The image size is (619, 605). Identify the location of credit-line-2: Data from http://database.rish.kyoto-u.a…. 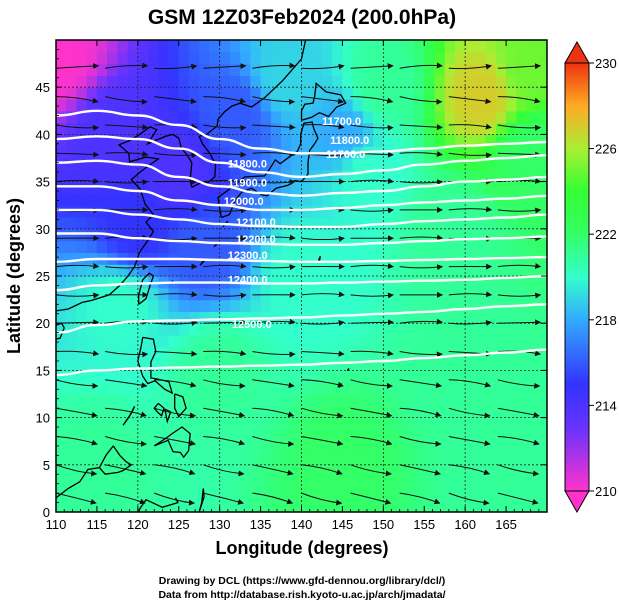
(301, 595).